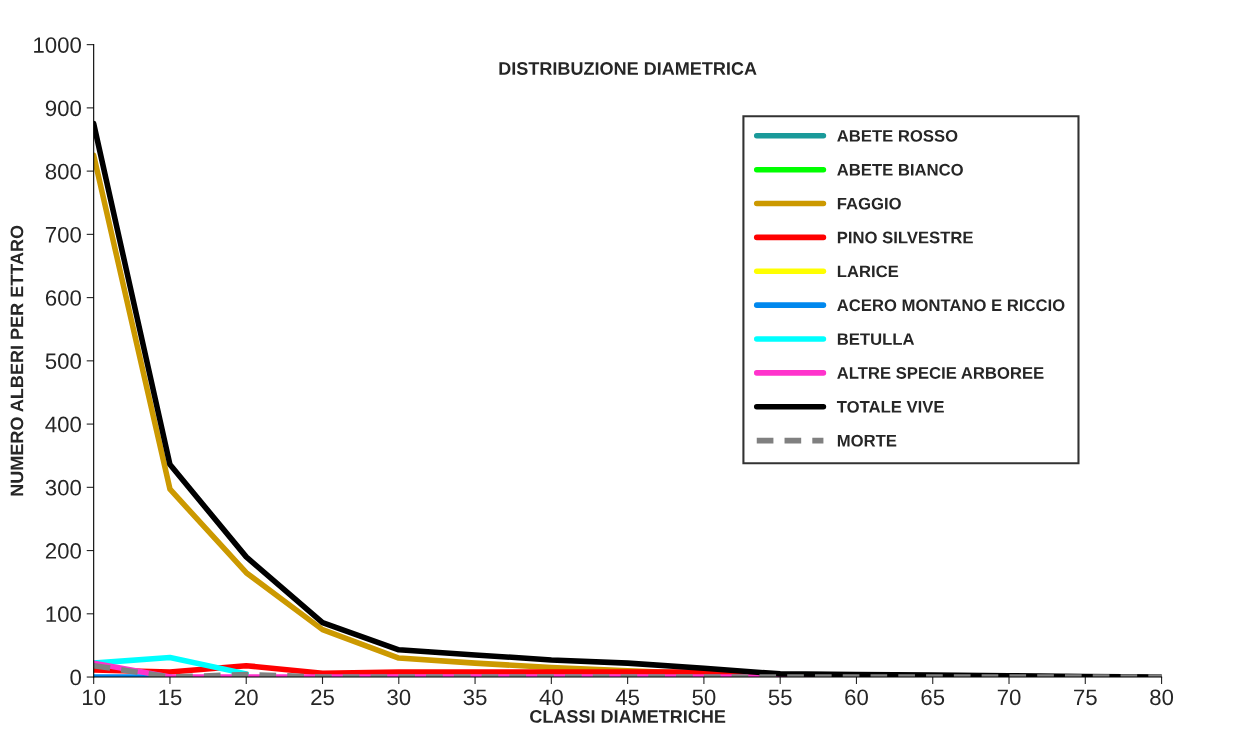  What do you see at coordinates (63, 487) in the screenshot?
I see `y-tick-label: 300` at bounding box center [63, 487].